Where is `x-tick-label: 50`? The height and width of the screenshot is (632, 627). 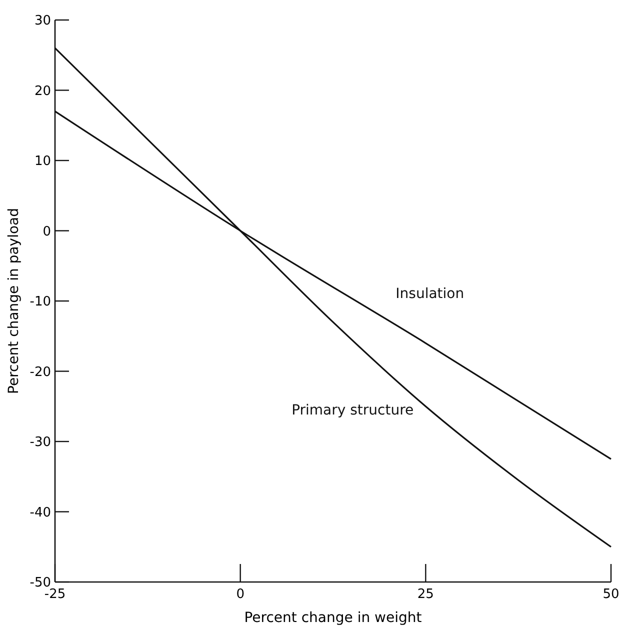
x-tick-label: 50 is located at coordinates (611, 594).